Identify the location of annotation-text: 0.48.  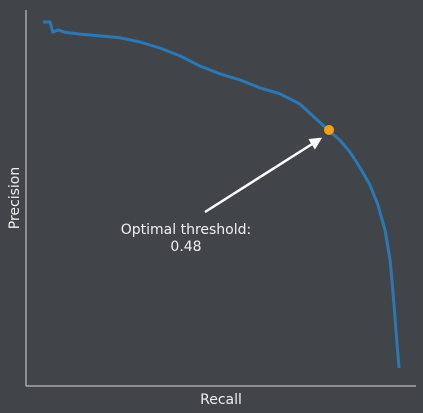
(185, 247).